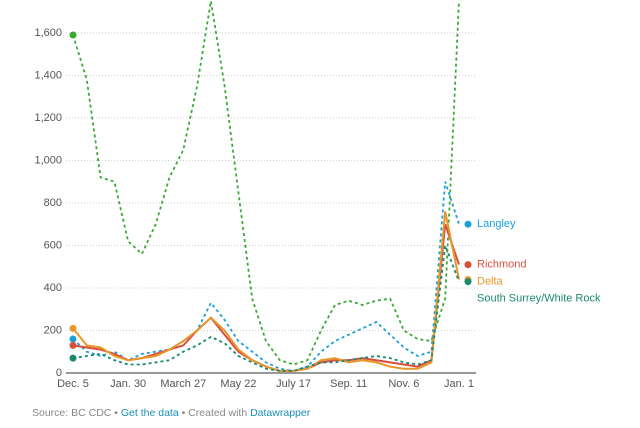  I want to click on legend-label: Richmond, so click(502, 264).